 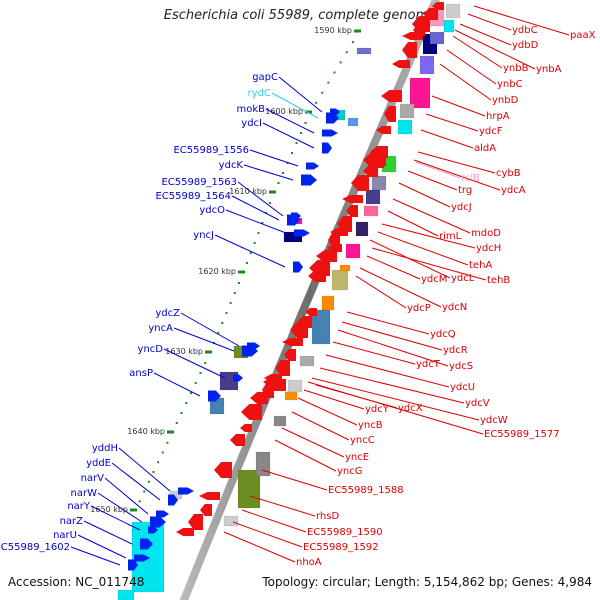 I want to click on gene-label-ansP: ansP, so click(x=141, y=373).